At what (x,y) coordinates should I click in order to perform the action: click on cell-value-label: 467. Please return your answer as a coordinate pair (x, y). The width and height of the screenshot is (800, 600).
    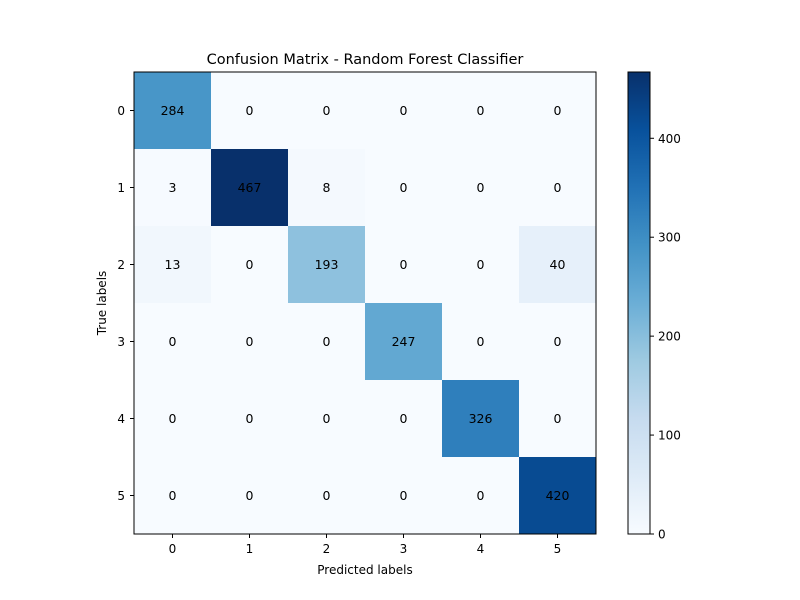
    Looking at the image, I should click on (250, 187).